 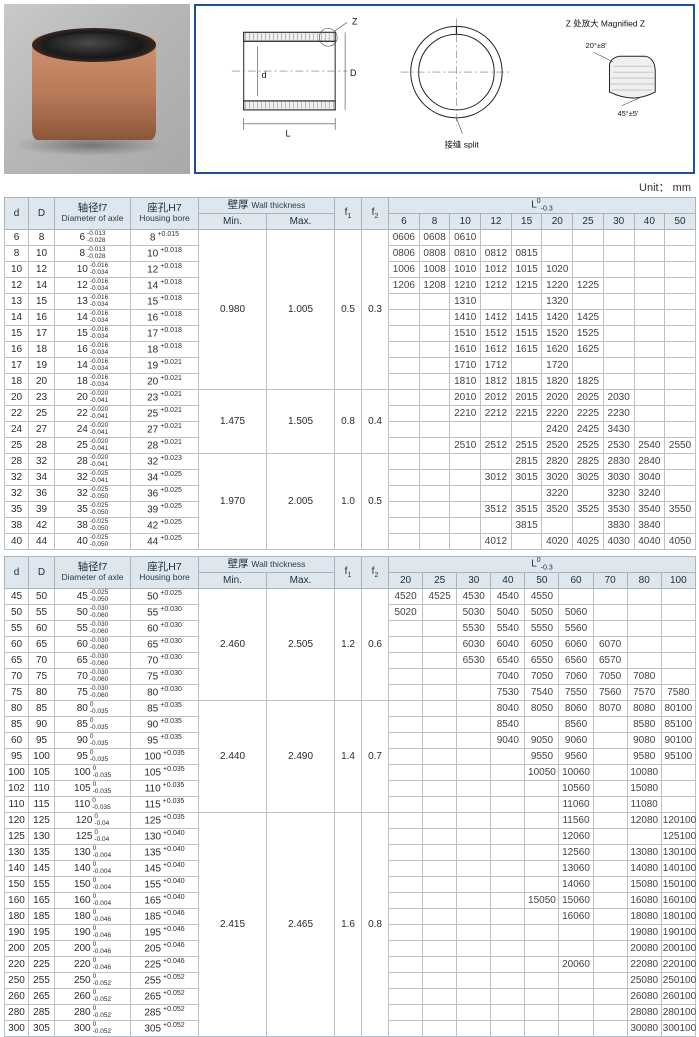 I want to click on cell-L-30: 5030, so click(x=474, y=612).